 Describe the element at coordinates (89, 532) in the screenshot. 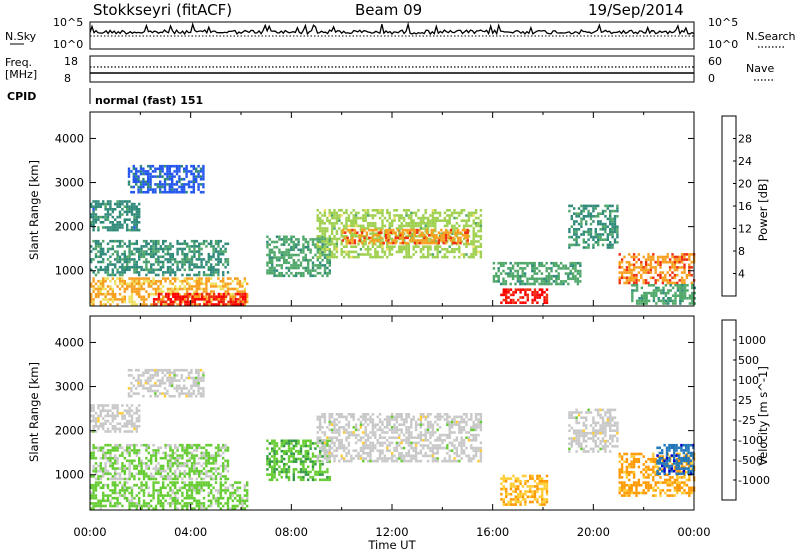

I see `time-tick-label-0: 00:00` at that location.